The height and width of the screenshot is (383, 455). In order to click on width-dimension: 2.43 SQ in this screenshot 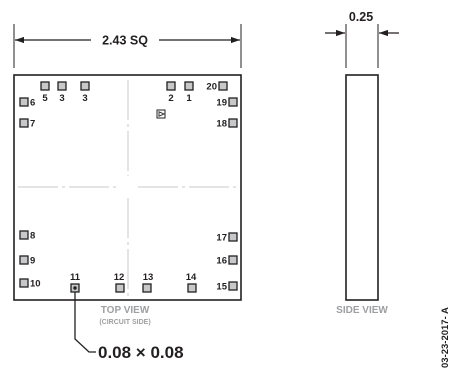, I will do `click(127, 46)`.